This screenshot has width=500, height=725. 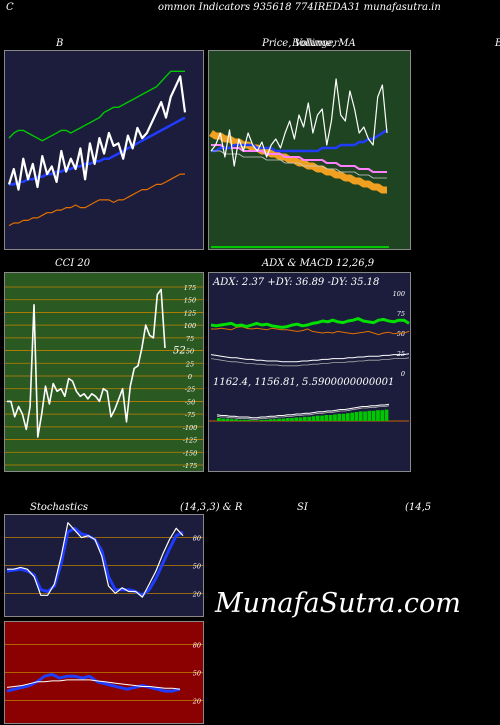 What do you see at coordinates (310, 362) in the screenshot?
I see `adx-secondary-line` at bounding box center [310, 362].